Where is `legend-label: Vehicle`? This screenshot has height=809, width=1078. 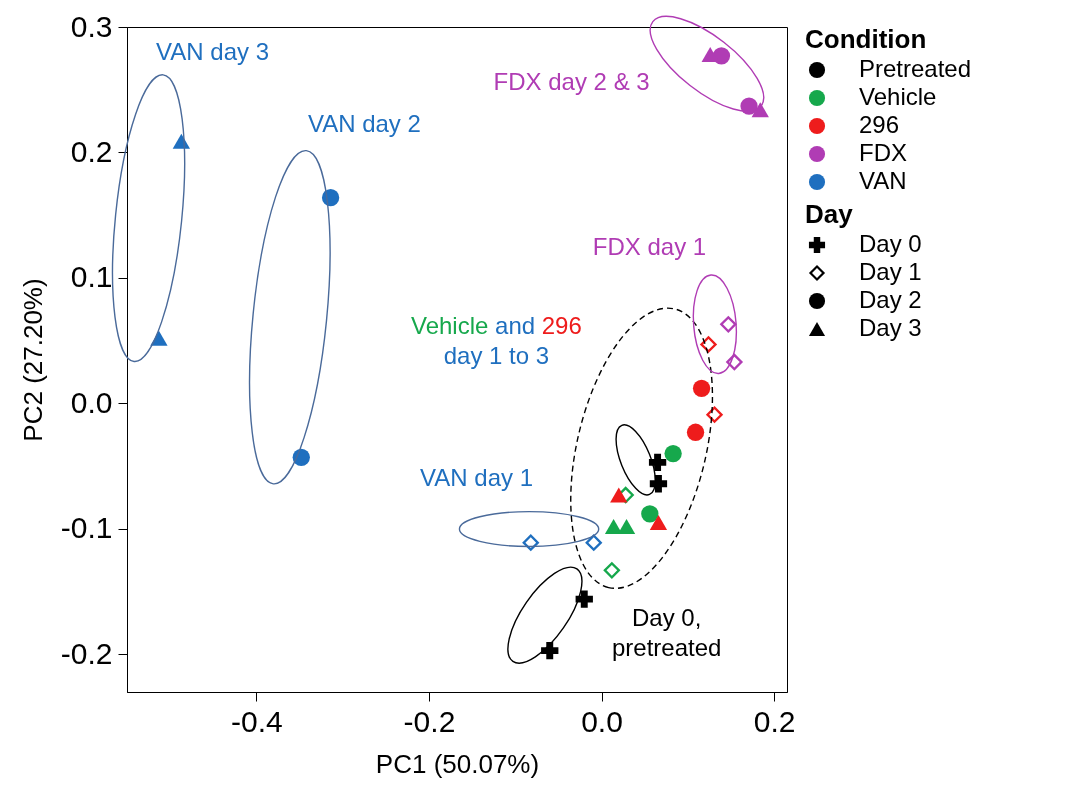 legend-label: Vehicle is located at coordinates (898, 96).